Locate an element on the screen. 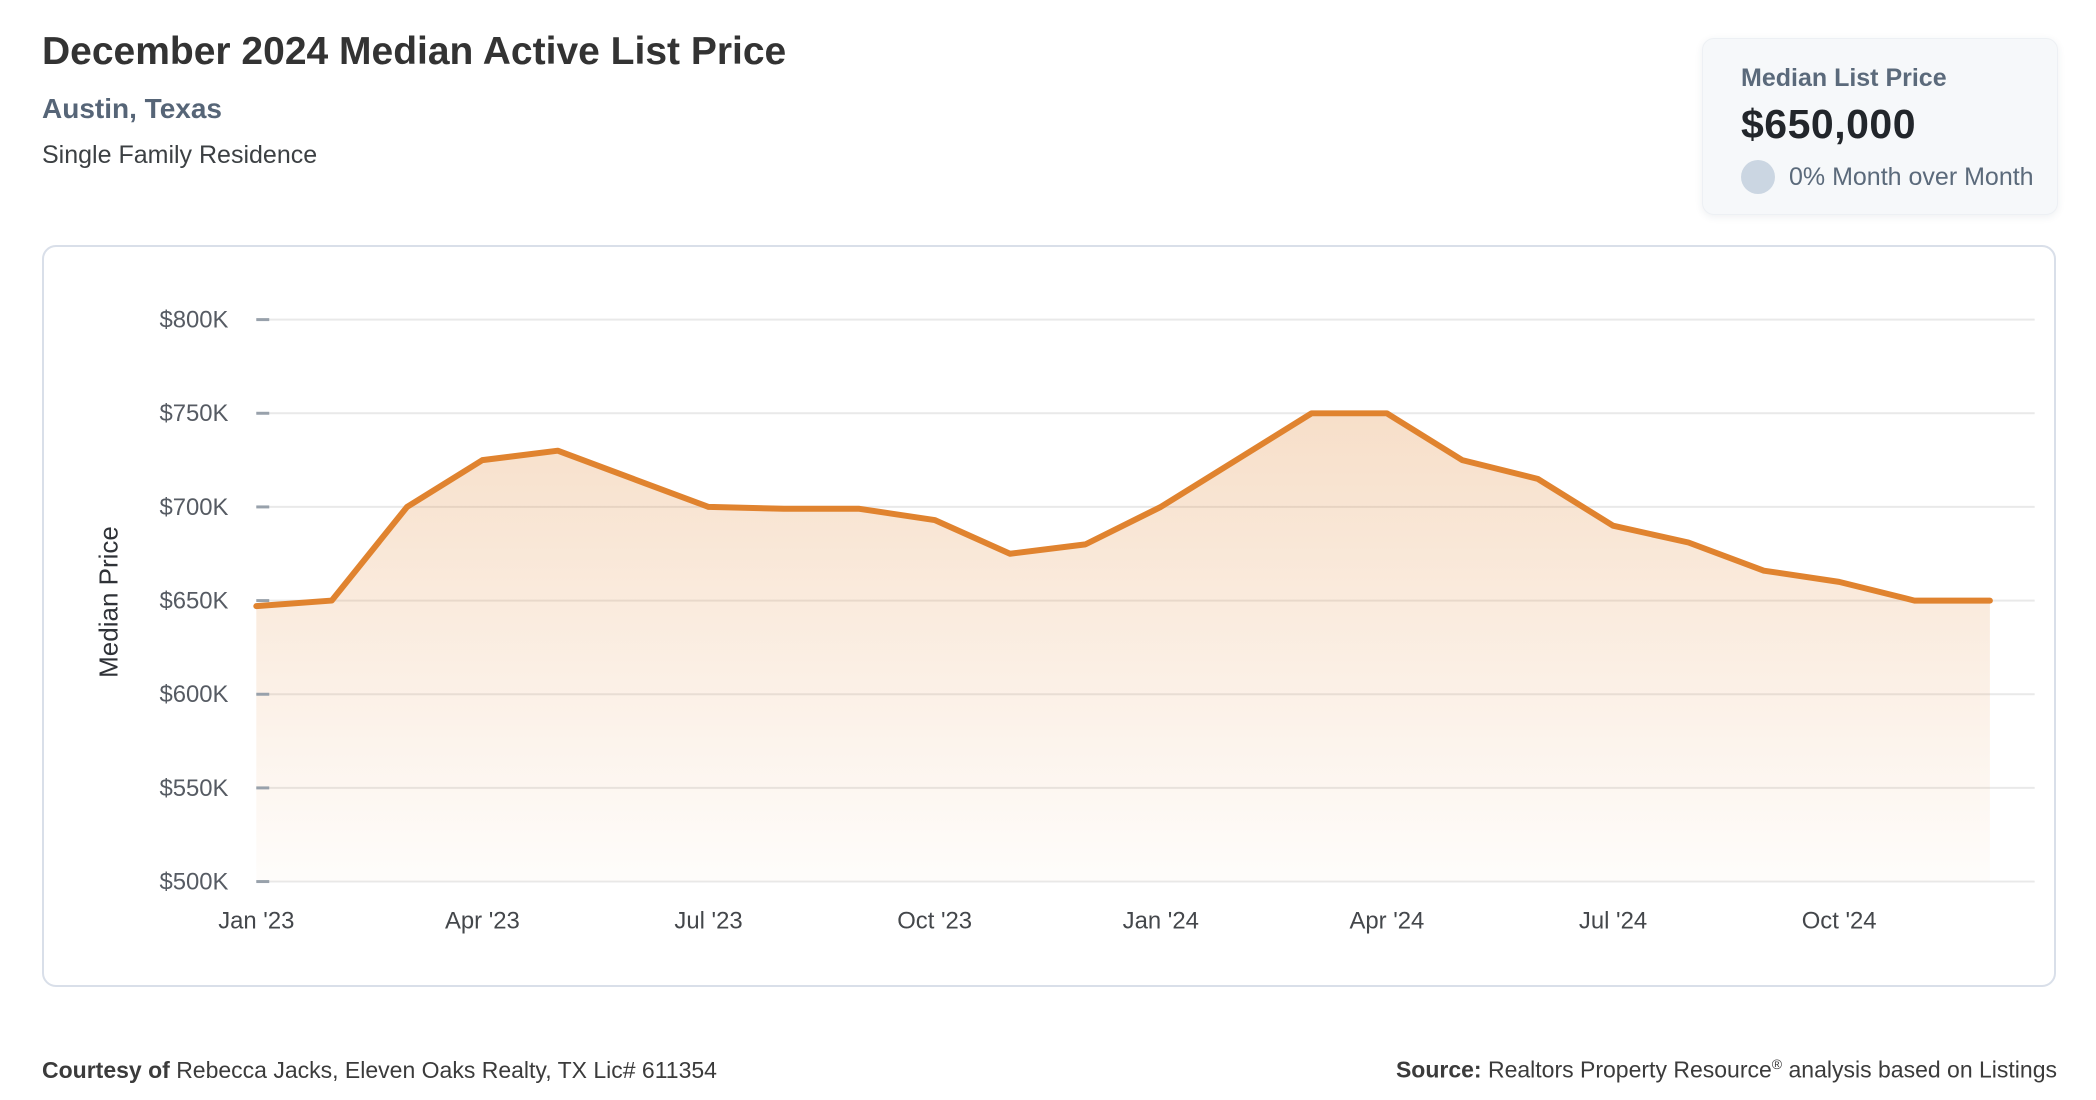  svg-text: $800K is located at coordinates (193, 320).